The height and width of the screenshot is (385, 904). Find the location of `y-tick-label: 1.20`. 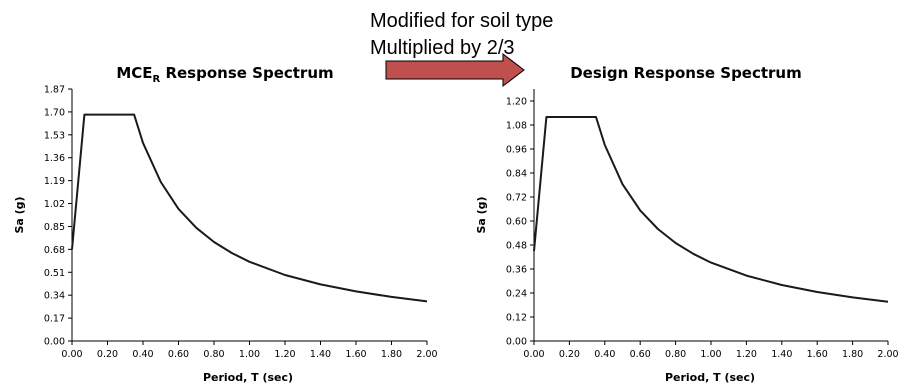

y-tick-label: 1.20 is located at coordinates (516, 102).